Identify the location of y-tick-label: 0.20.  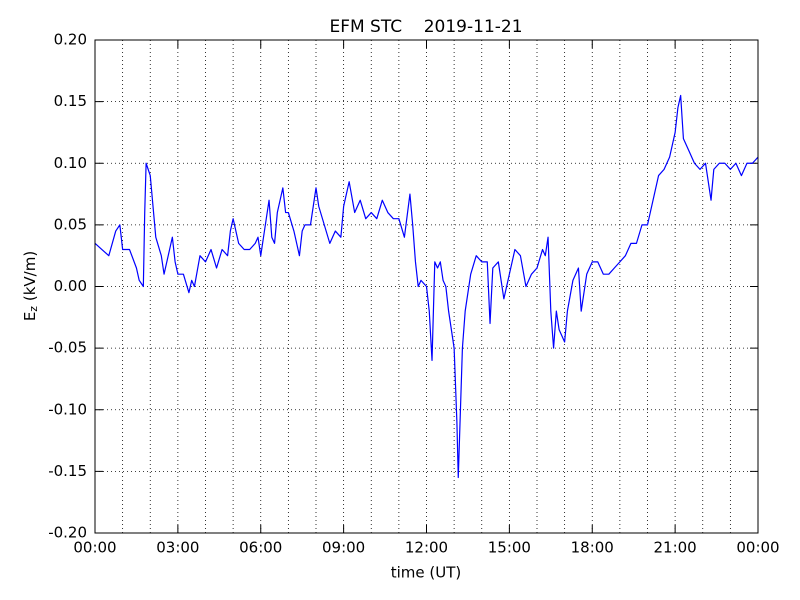
(70, 40).